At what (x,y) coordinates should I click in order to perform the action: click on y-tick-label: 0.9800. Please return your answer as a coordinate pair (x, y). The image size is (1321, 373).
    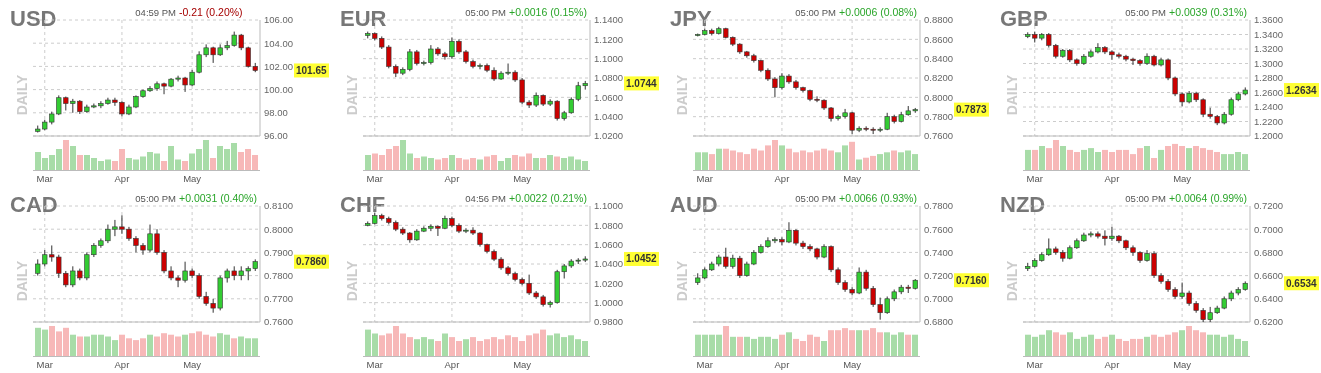
    Looking at the image, I should click on (609, 322).